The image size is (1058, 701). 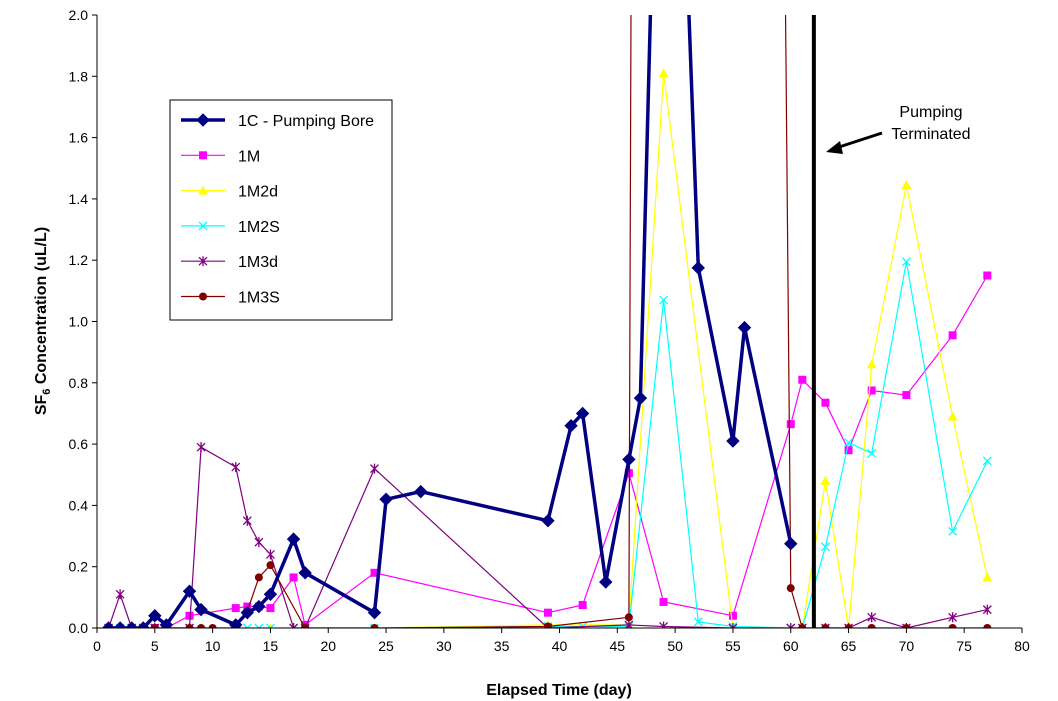 What do you see at coordinates (964, 646) in the screenshot?
I see `x-tick-label: 75` at bounding box center [964, 646].